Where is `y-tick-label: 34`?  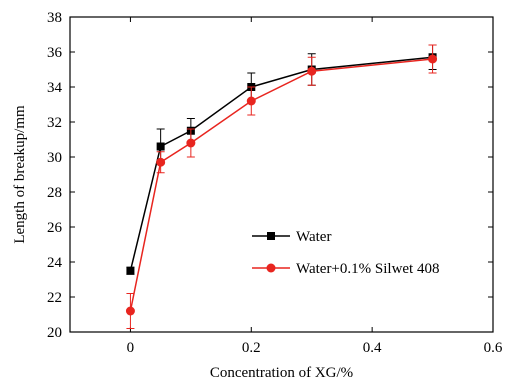
y-tick-label: 34 is located at coordinates (55, 88).